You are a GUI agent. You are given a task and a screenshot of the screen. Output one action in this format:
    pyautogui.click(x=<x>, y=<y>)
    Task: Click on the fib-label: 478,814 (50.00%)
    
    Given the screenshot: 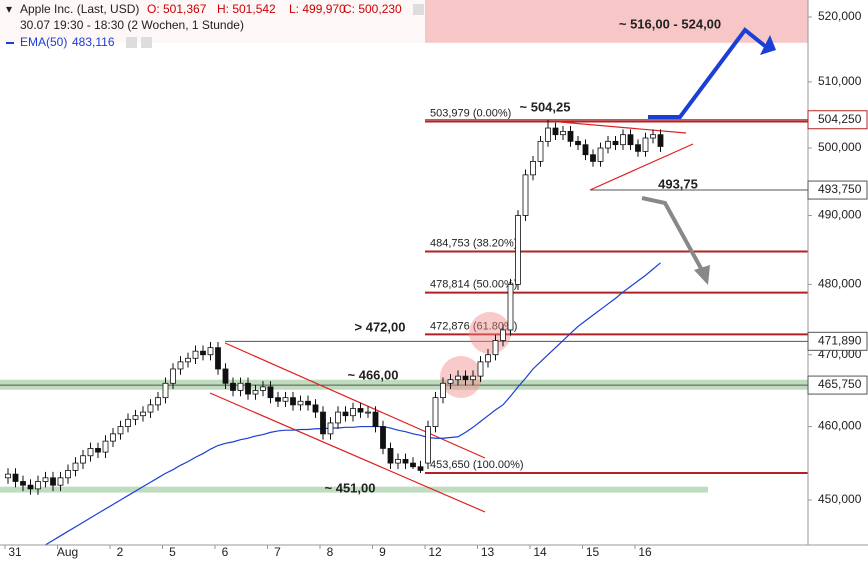 What is the action you would take?
    pyautogui.click(x=473, y=285)
    